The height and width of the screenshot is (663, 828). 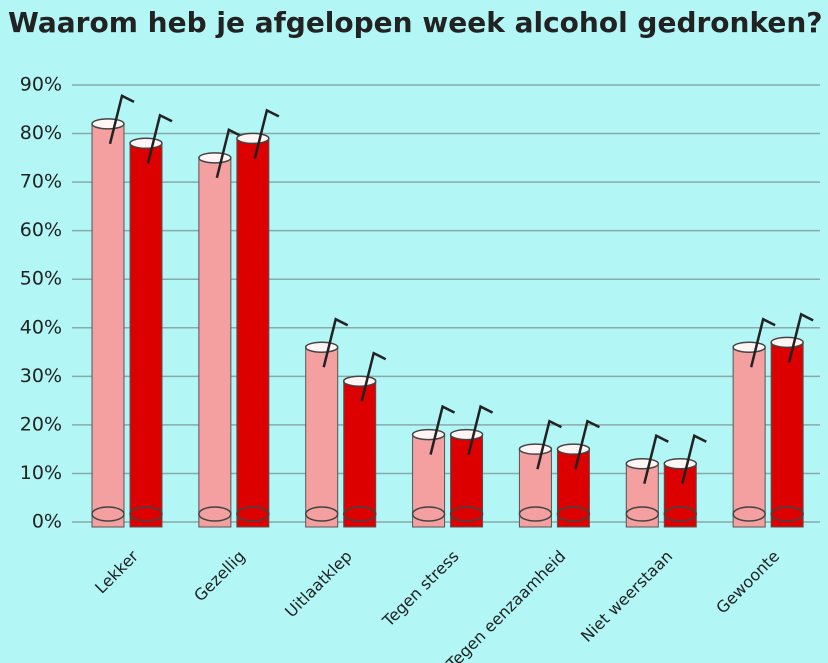 What do you see at coordinates (41, 133) in the screenshot?
I see `y-tick-label: 80%` at bounding box center [41, 133].